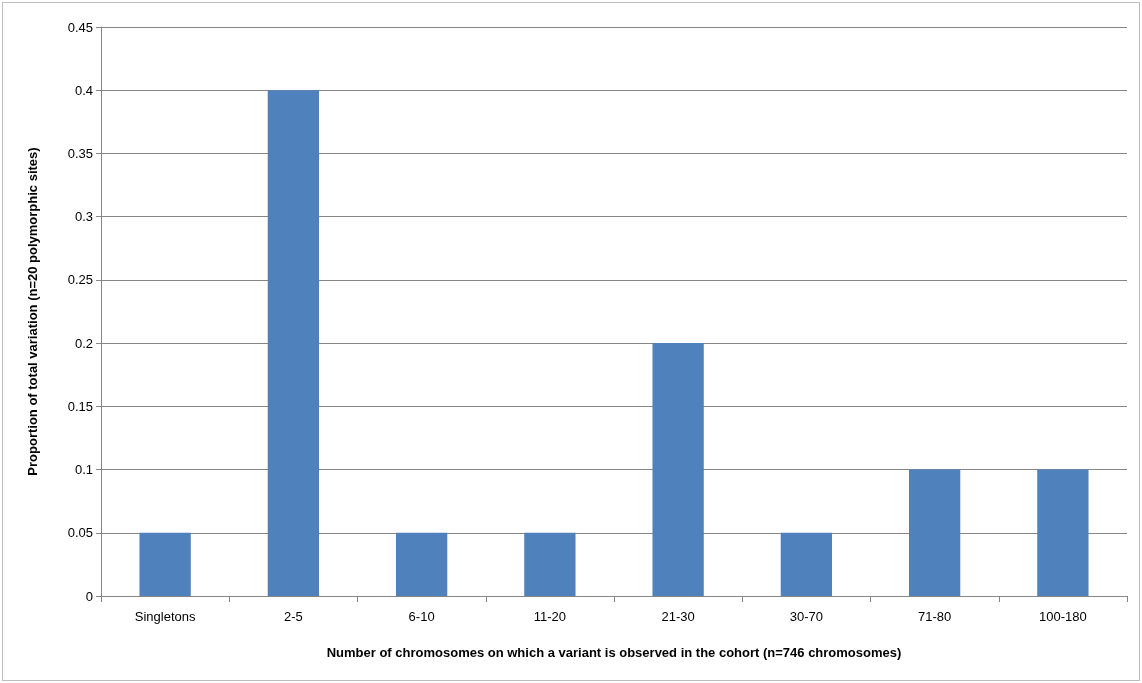 The width and height of the screenshot is (1142, 683). I want to click on y-tick-label: 0.35, so click(80, 153).